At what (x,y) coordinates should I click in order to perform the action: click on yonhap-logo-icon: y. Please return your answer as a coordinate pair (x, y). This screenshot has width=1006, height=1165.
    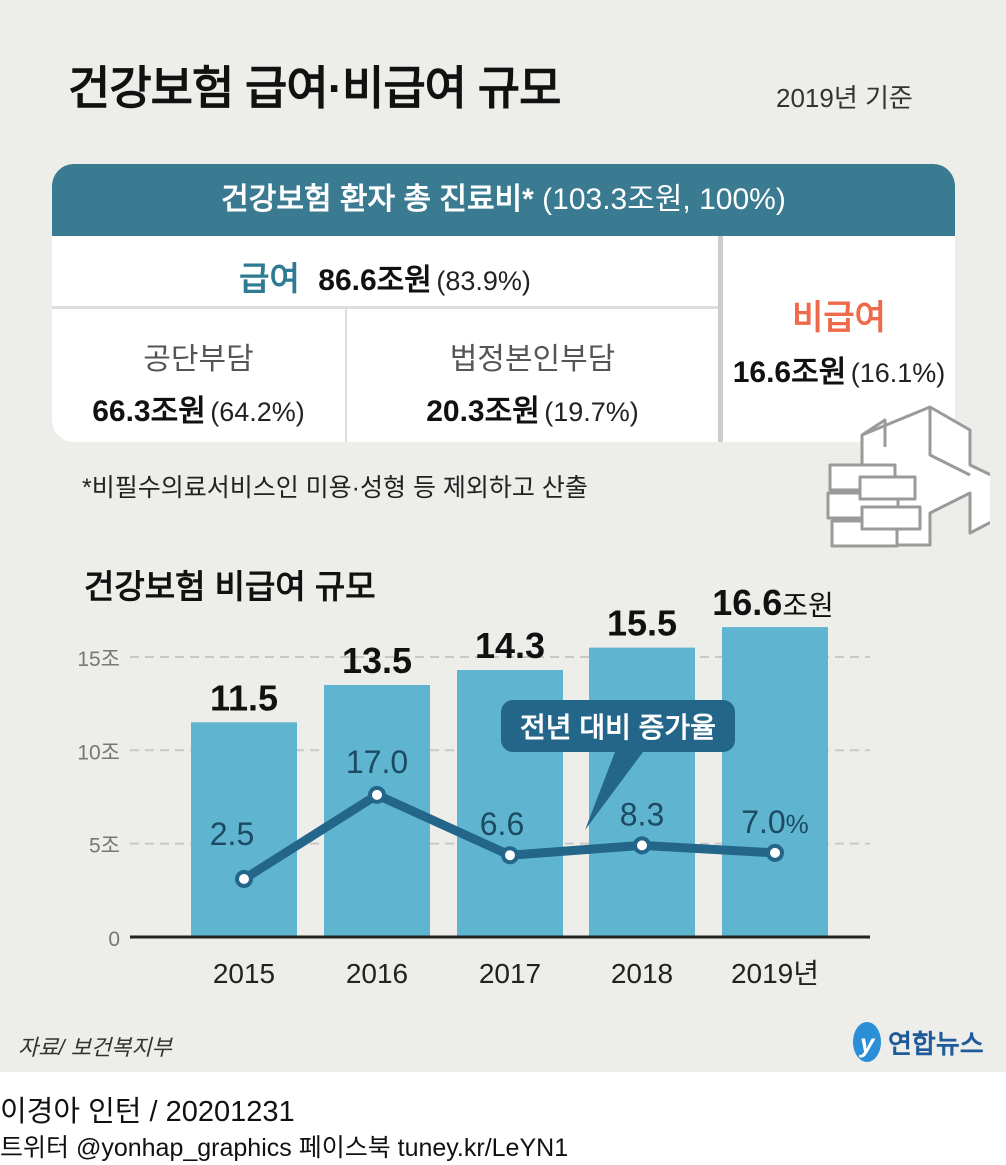
    Looking at the image, I should click on (867, 1042).